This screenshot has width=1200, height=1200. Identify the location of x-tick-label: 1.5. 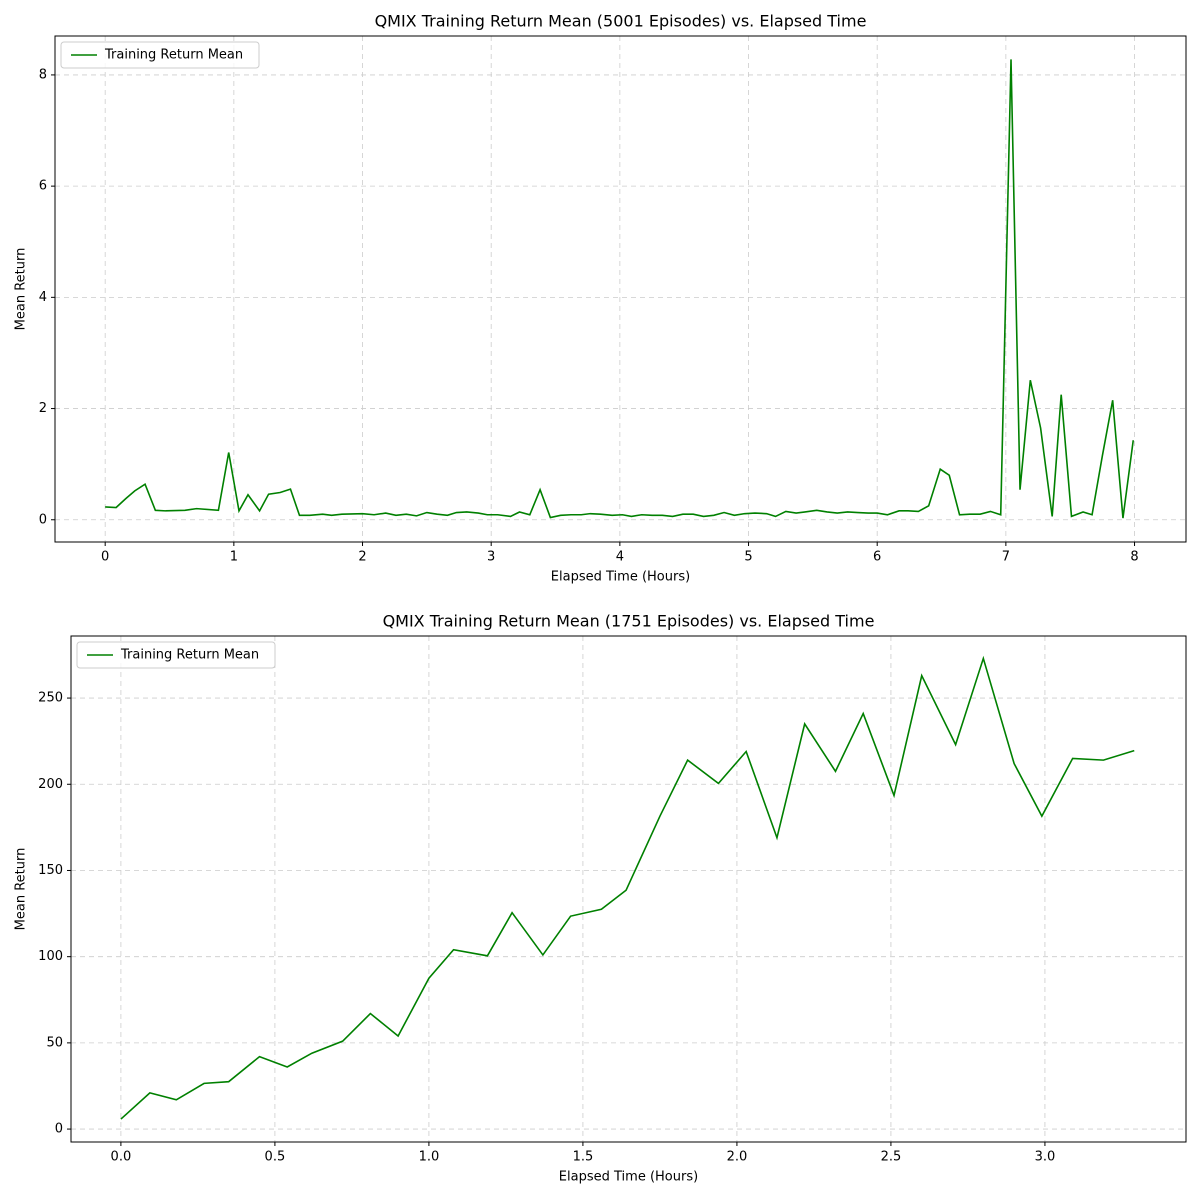
(583, 1157).